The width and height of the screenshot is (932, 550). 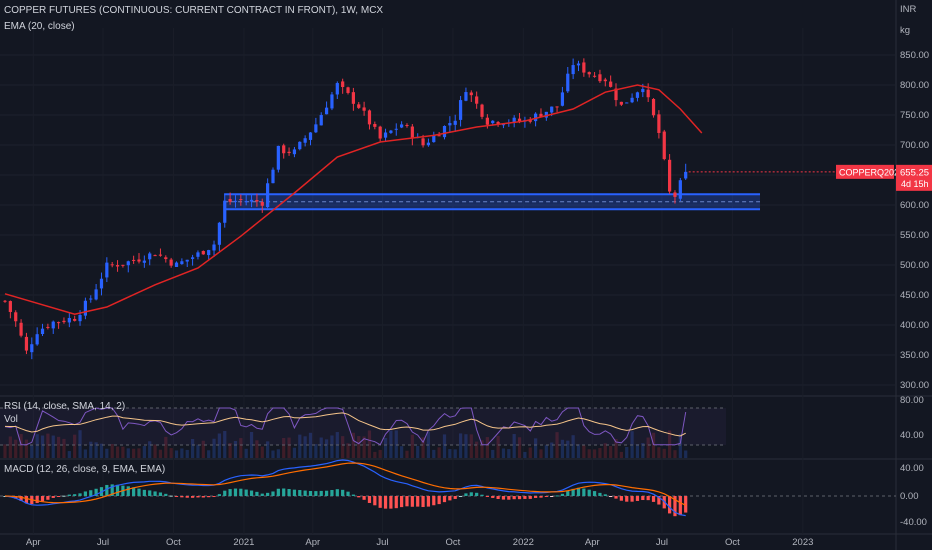 What do you see at coordinates (914, 172) in the screenshot?
I see `price-tag: 655.25` at bounding box center [914, 172].